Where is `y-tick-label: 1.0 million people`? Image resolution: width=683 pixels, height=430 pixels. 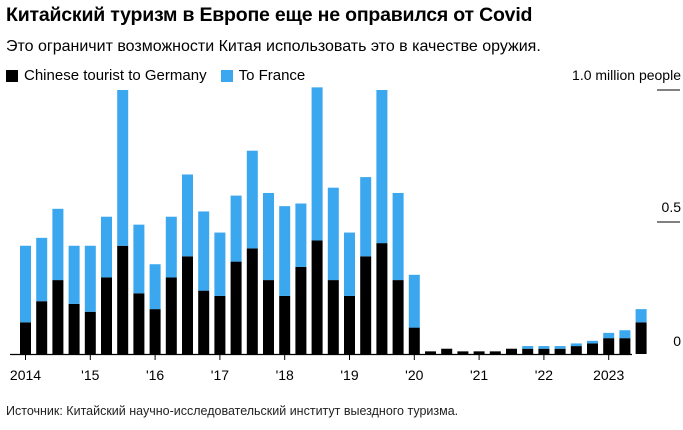
y-tick-label: 1.0 million people is located at coordinates (626, 75).